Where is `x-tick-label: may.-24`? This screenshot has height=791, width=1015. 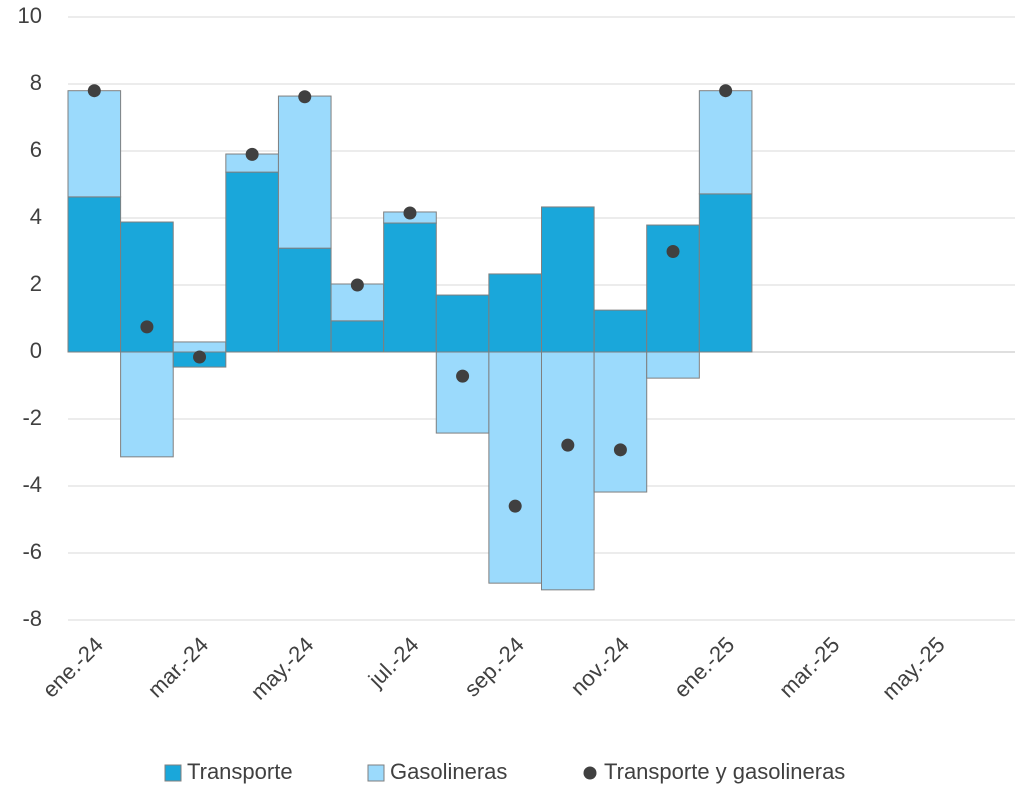 x-tick-label: may.-24 is located at coordinates (282, 668).